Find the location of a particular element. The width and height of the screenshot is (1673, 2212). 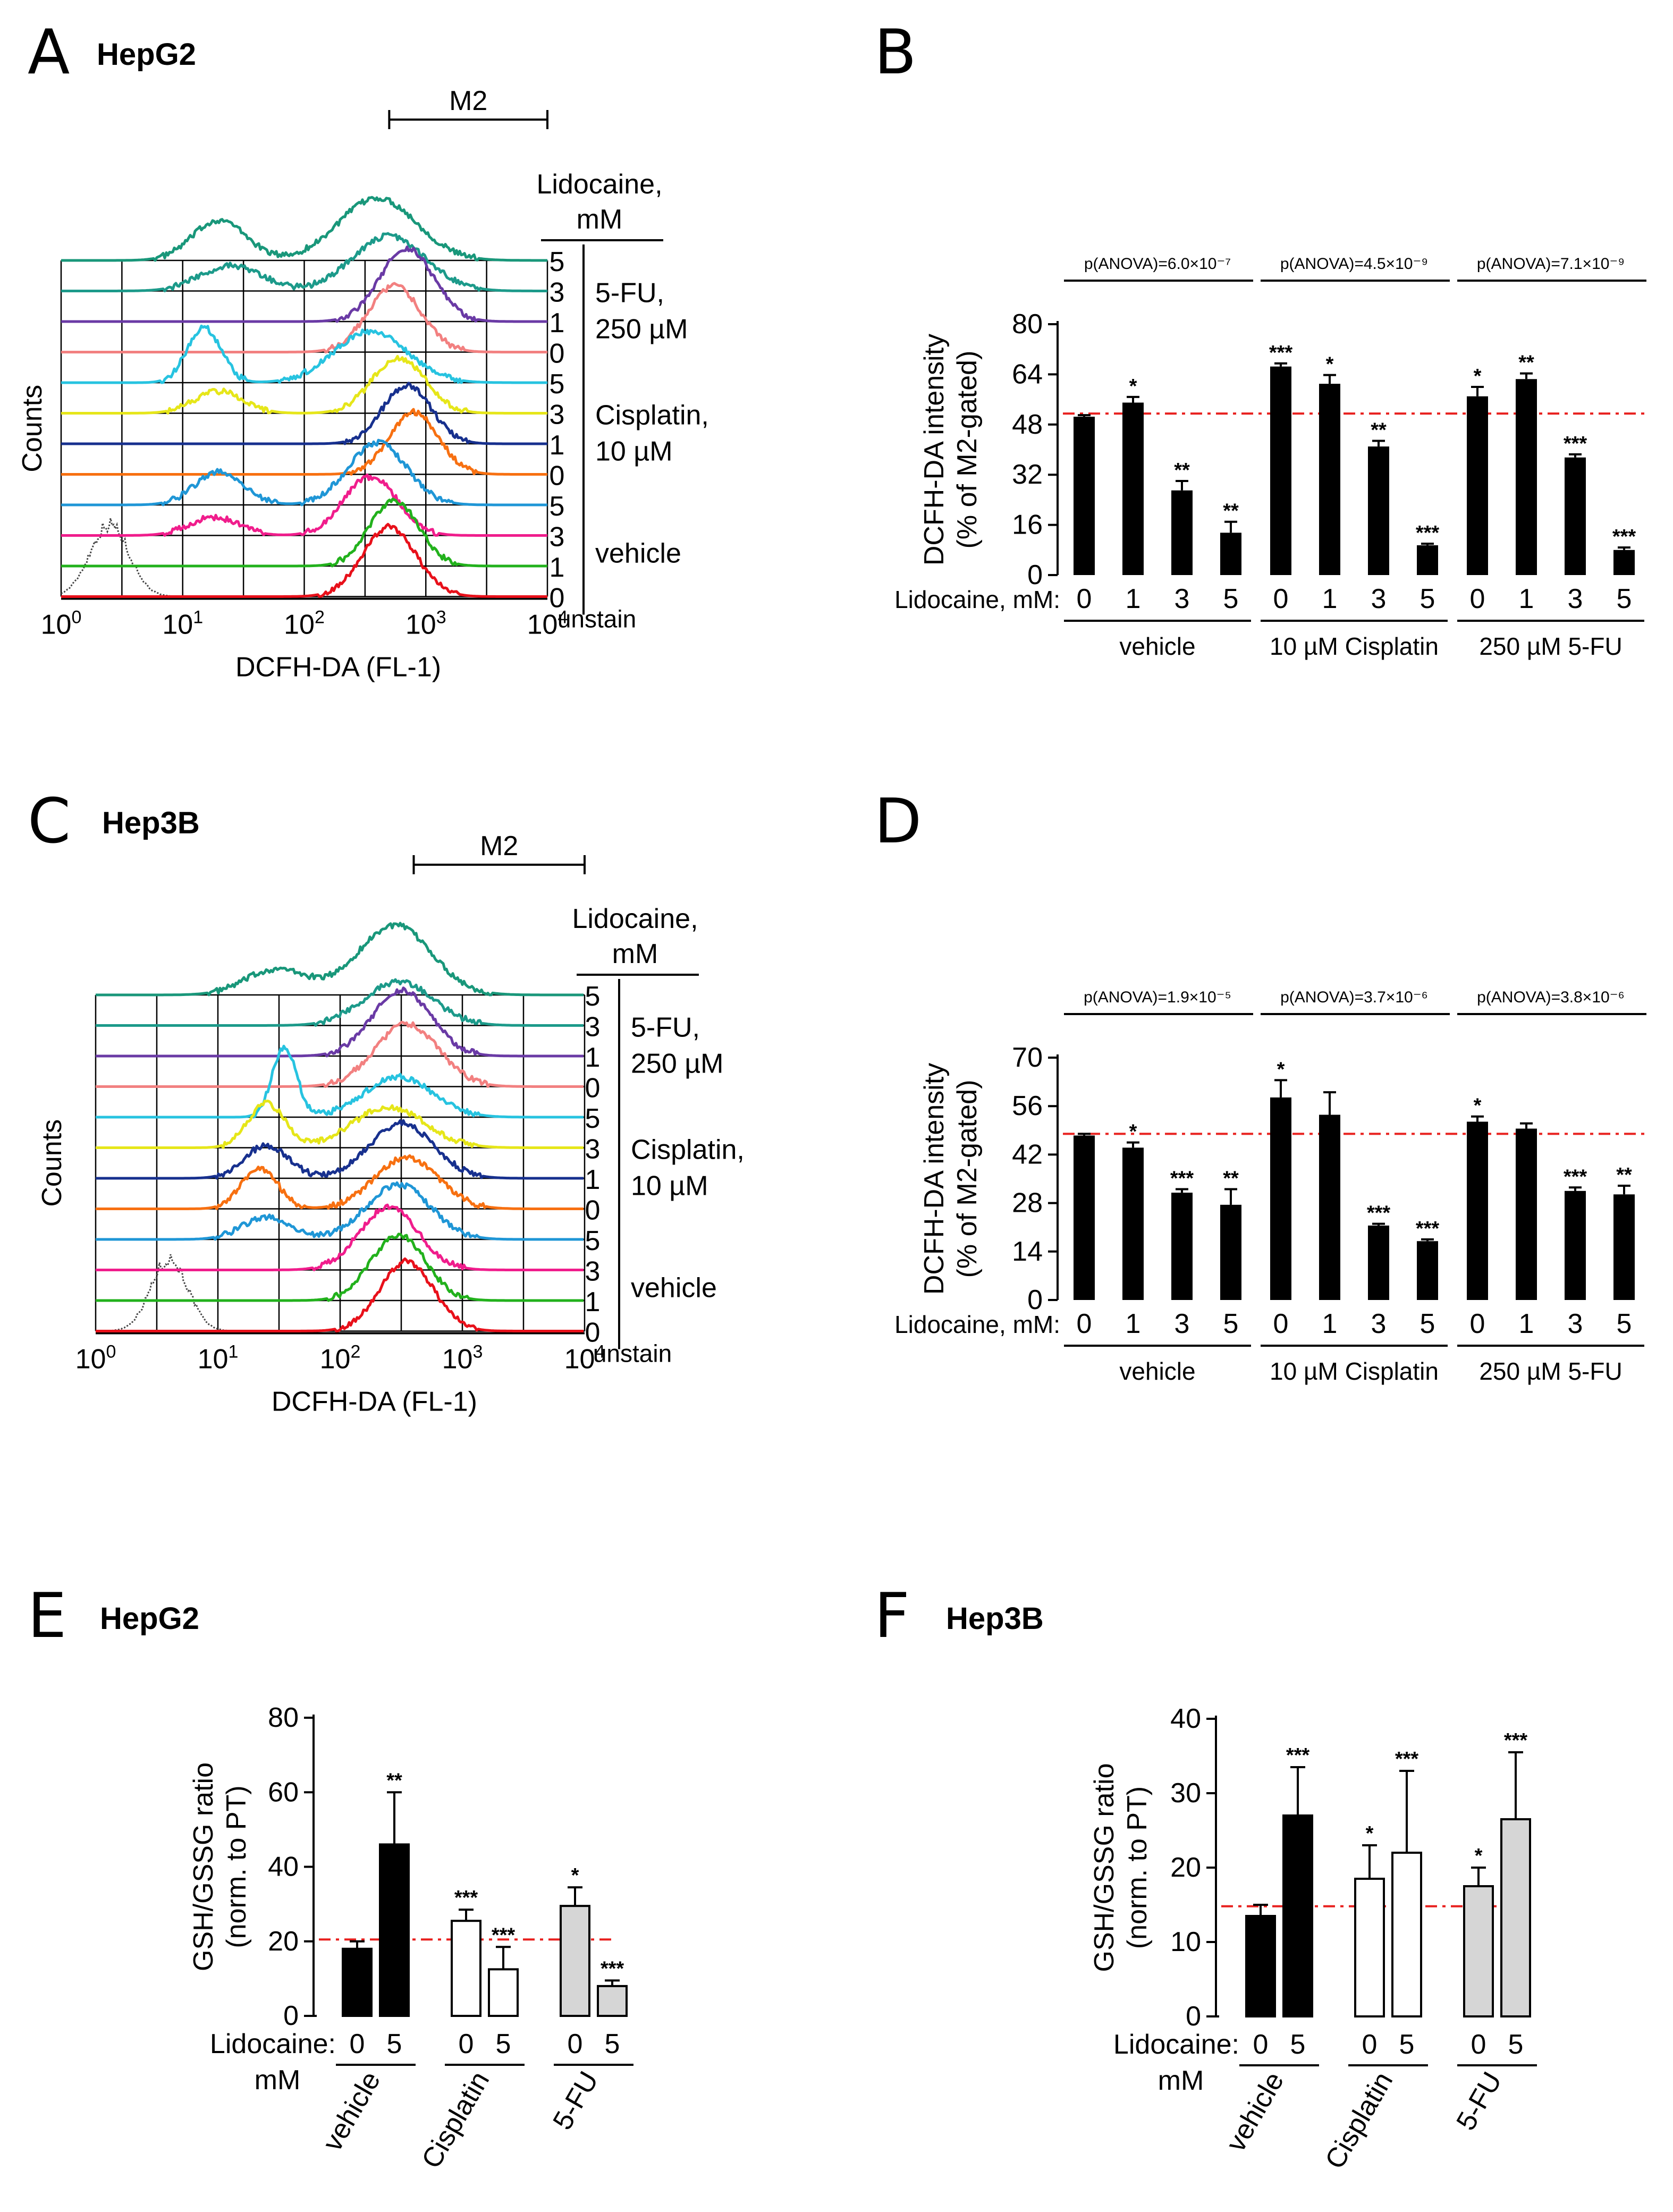

legend-dose: 1 is located at coordinates (557, 445).